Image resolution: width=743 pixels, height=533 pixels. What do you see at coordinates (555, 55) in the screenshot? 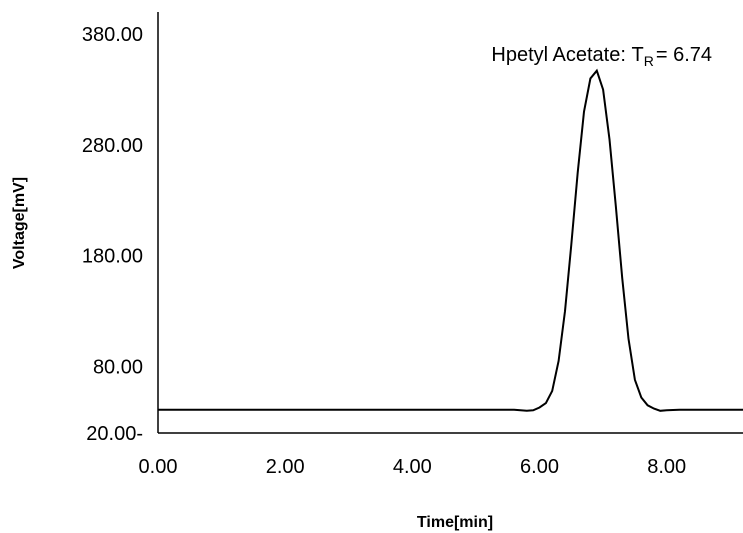
I see `annotation-compound: Hpetyl Acetate` at bounding box center [555, 55].